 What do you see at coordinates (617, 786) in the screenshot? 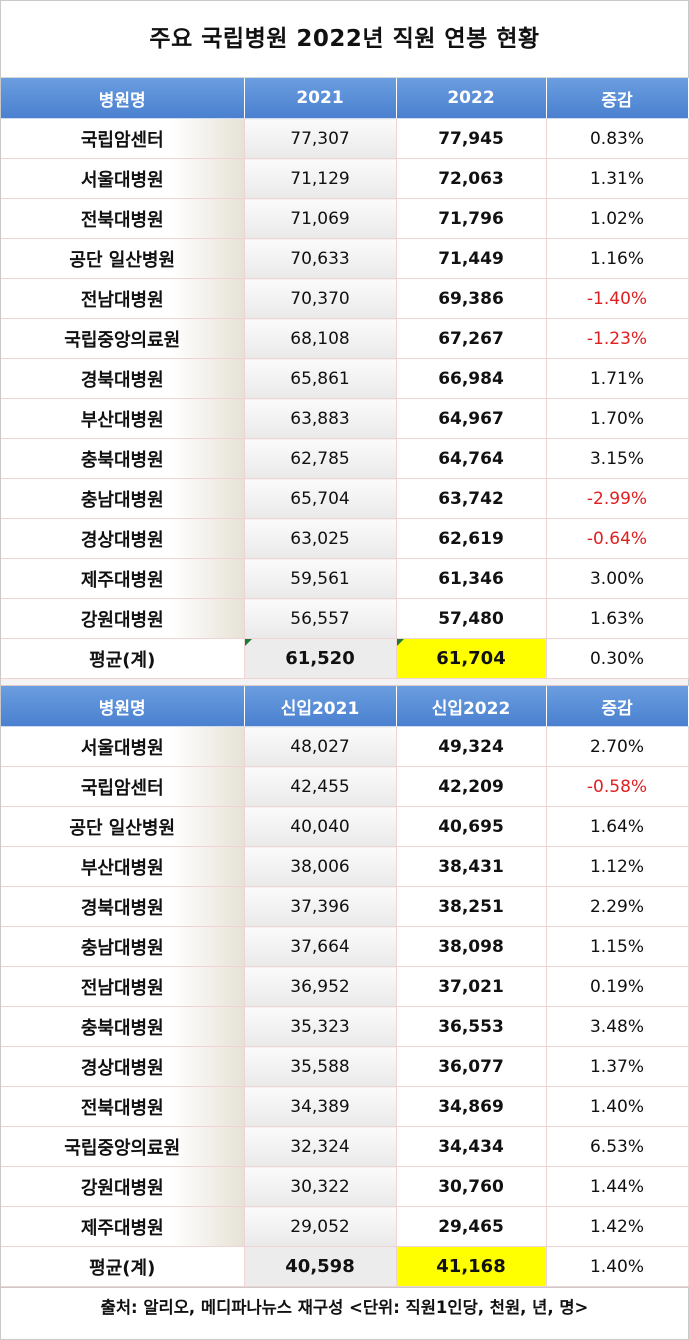
I see `change-cell: -0.58%` at bounding box center [617, 786].